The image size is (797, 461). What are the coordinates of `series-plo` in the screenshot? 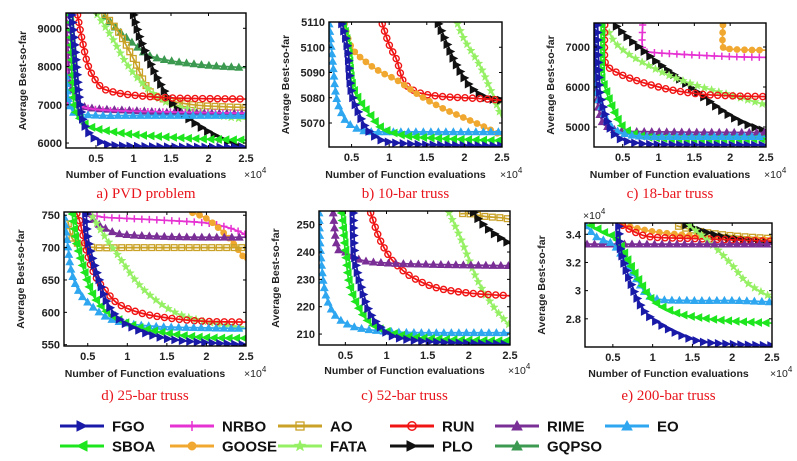 It's located at (468, 63).